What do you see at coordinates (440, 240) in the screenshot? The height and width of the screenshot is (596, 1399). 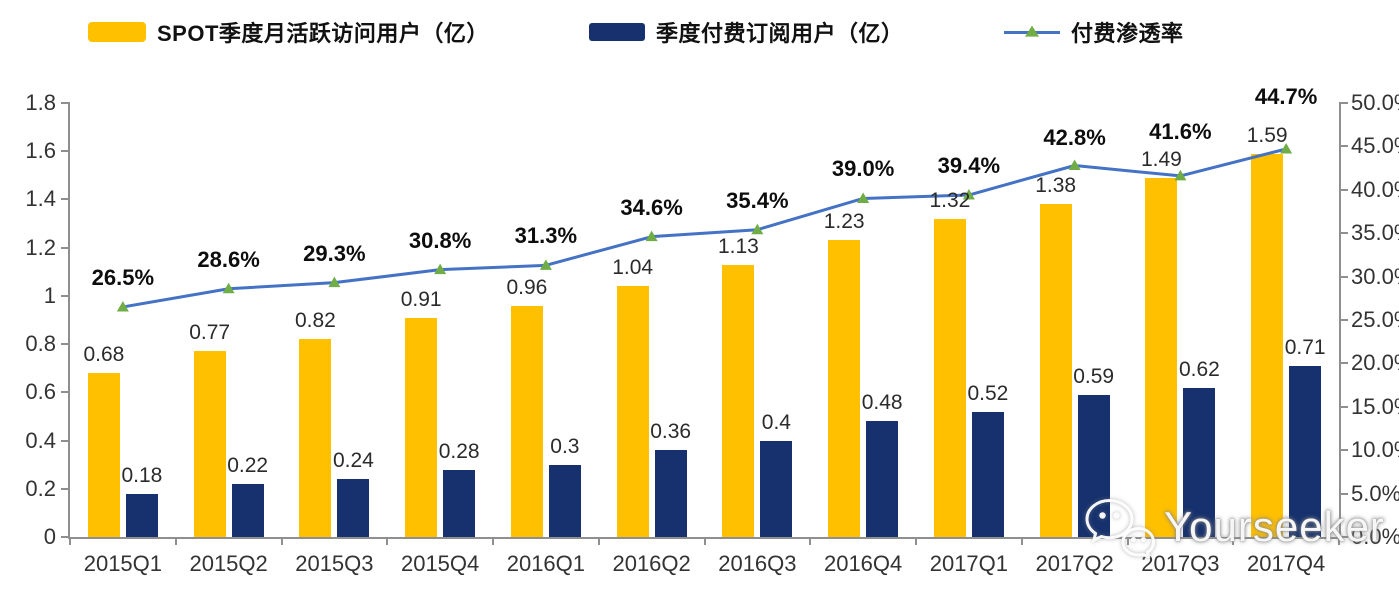 I see `penetration-label: 30.8%` at bounding box center [440, 240].